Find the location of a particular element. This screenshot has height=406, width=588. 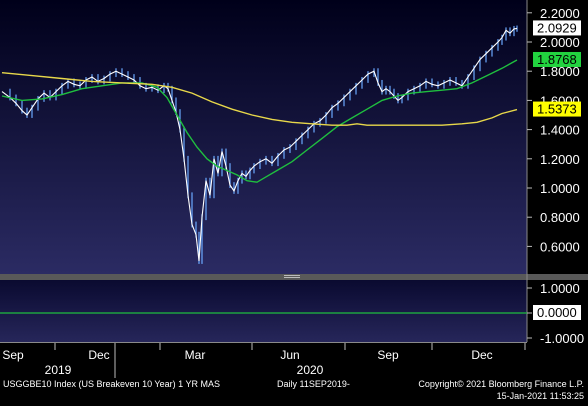

short-ma-value-box is located at coordinates (557, 59).